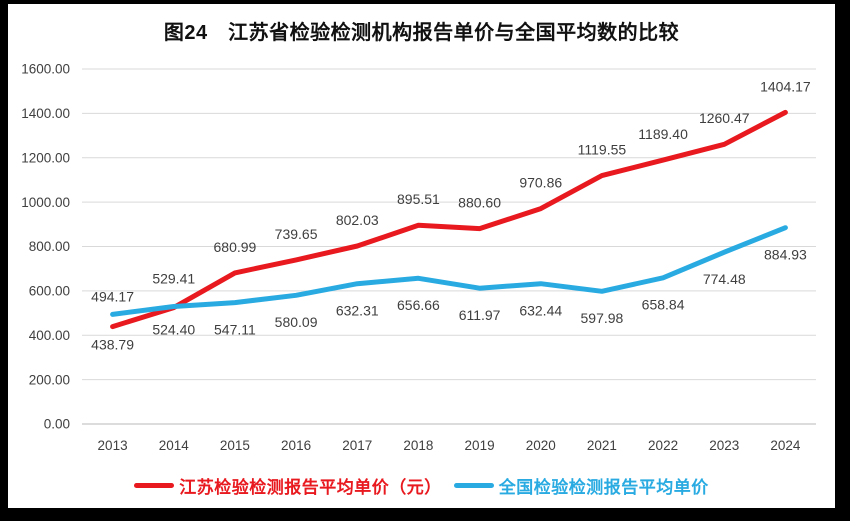 The image size is (850, 521). I want to click on data-label: 611.97, so click(480, 315).